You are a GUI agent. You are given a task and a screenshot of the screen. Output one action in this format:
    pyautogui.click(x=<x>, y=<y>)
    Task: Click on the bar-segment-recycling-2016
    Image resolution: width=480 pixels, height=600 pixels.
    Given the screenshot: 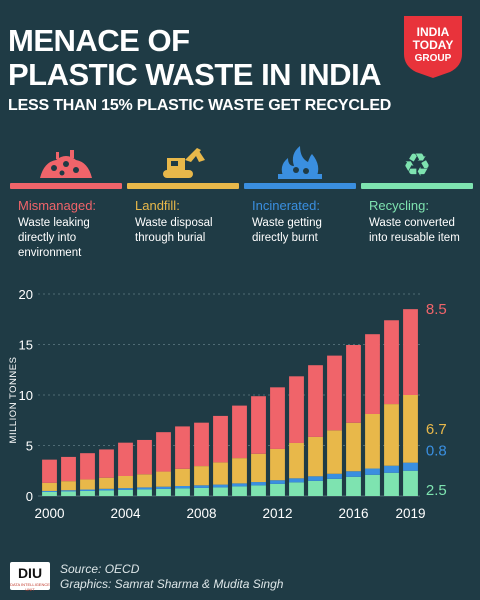 What is the action you would take?
    pyautogui.click(x=353, y=486)
    